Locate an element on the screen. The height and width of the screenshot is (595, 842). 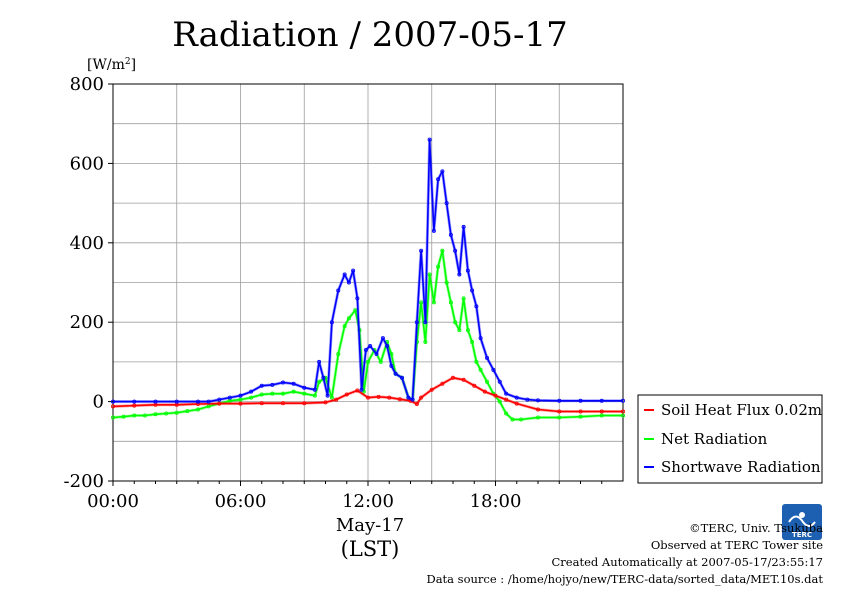
x-tick-label: 18:00 is located at coordinates (496, 501).